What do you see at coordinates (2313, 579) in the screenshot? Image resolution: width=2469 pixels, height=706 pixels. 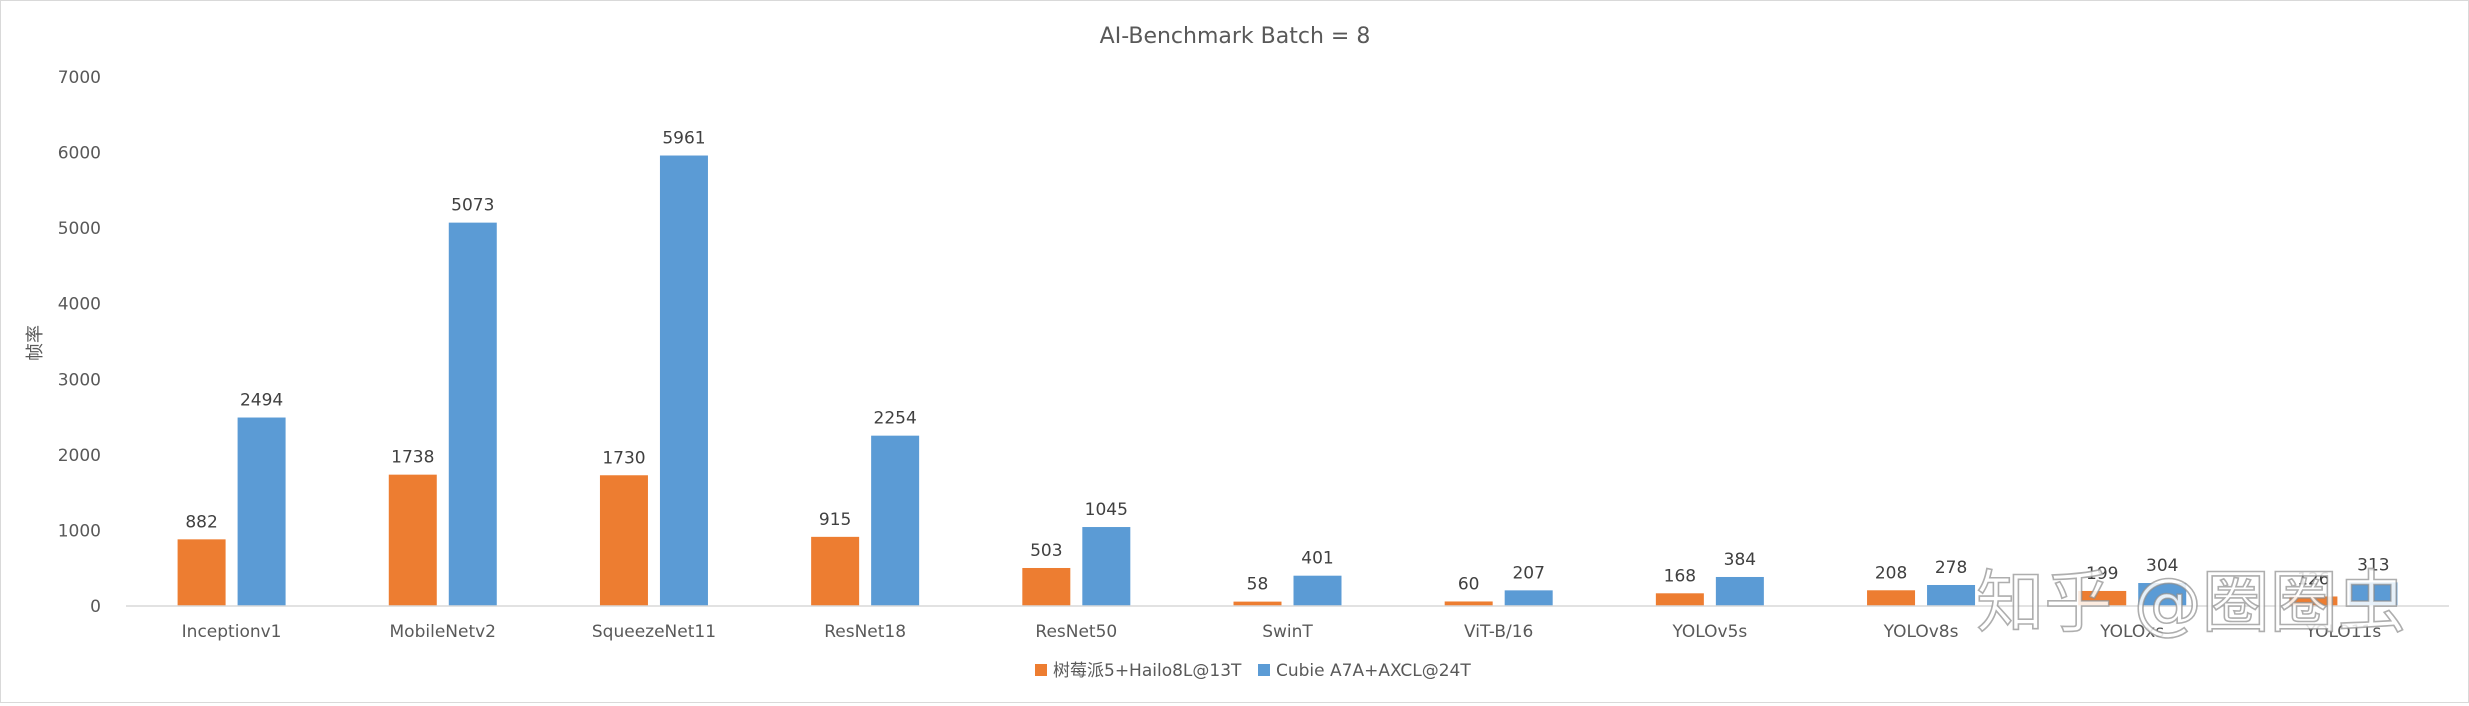 I see `bar-value-label: 126` at bounding box center [2313, 579].